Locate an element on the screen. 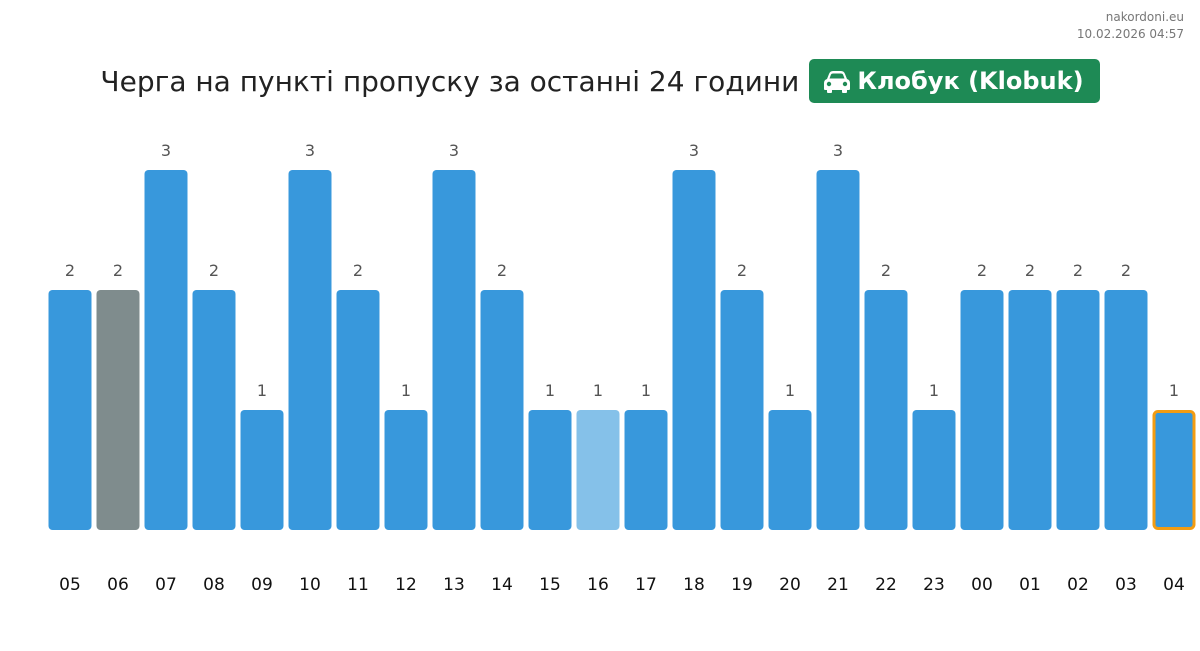 Image resolution: width=1200 pixels, height=651 pixels. x-tick-label-01: 01 is located at coordinates (1030, 585).